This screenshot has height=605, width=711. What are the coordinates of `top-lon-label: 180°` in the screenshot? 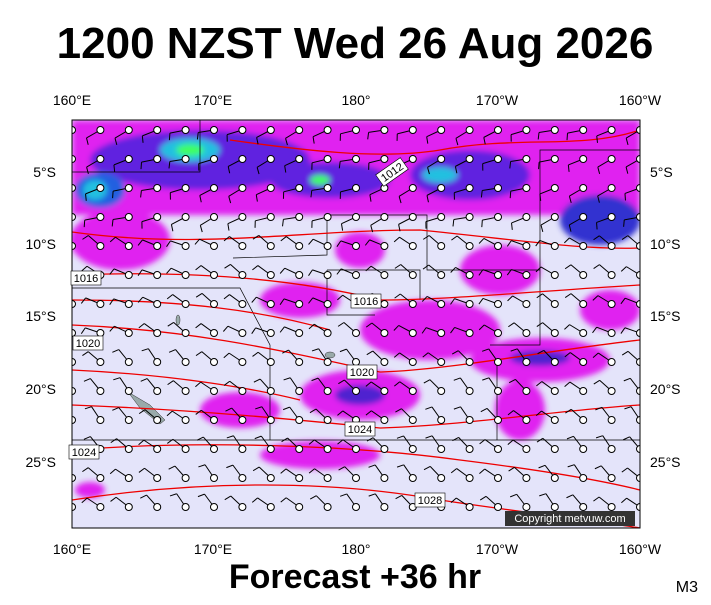 It's located at (356, 100).